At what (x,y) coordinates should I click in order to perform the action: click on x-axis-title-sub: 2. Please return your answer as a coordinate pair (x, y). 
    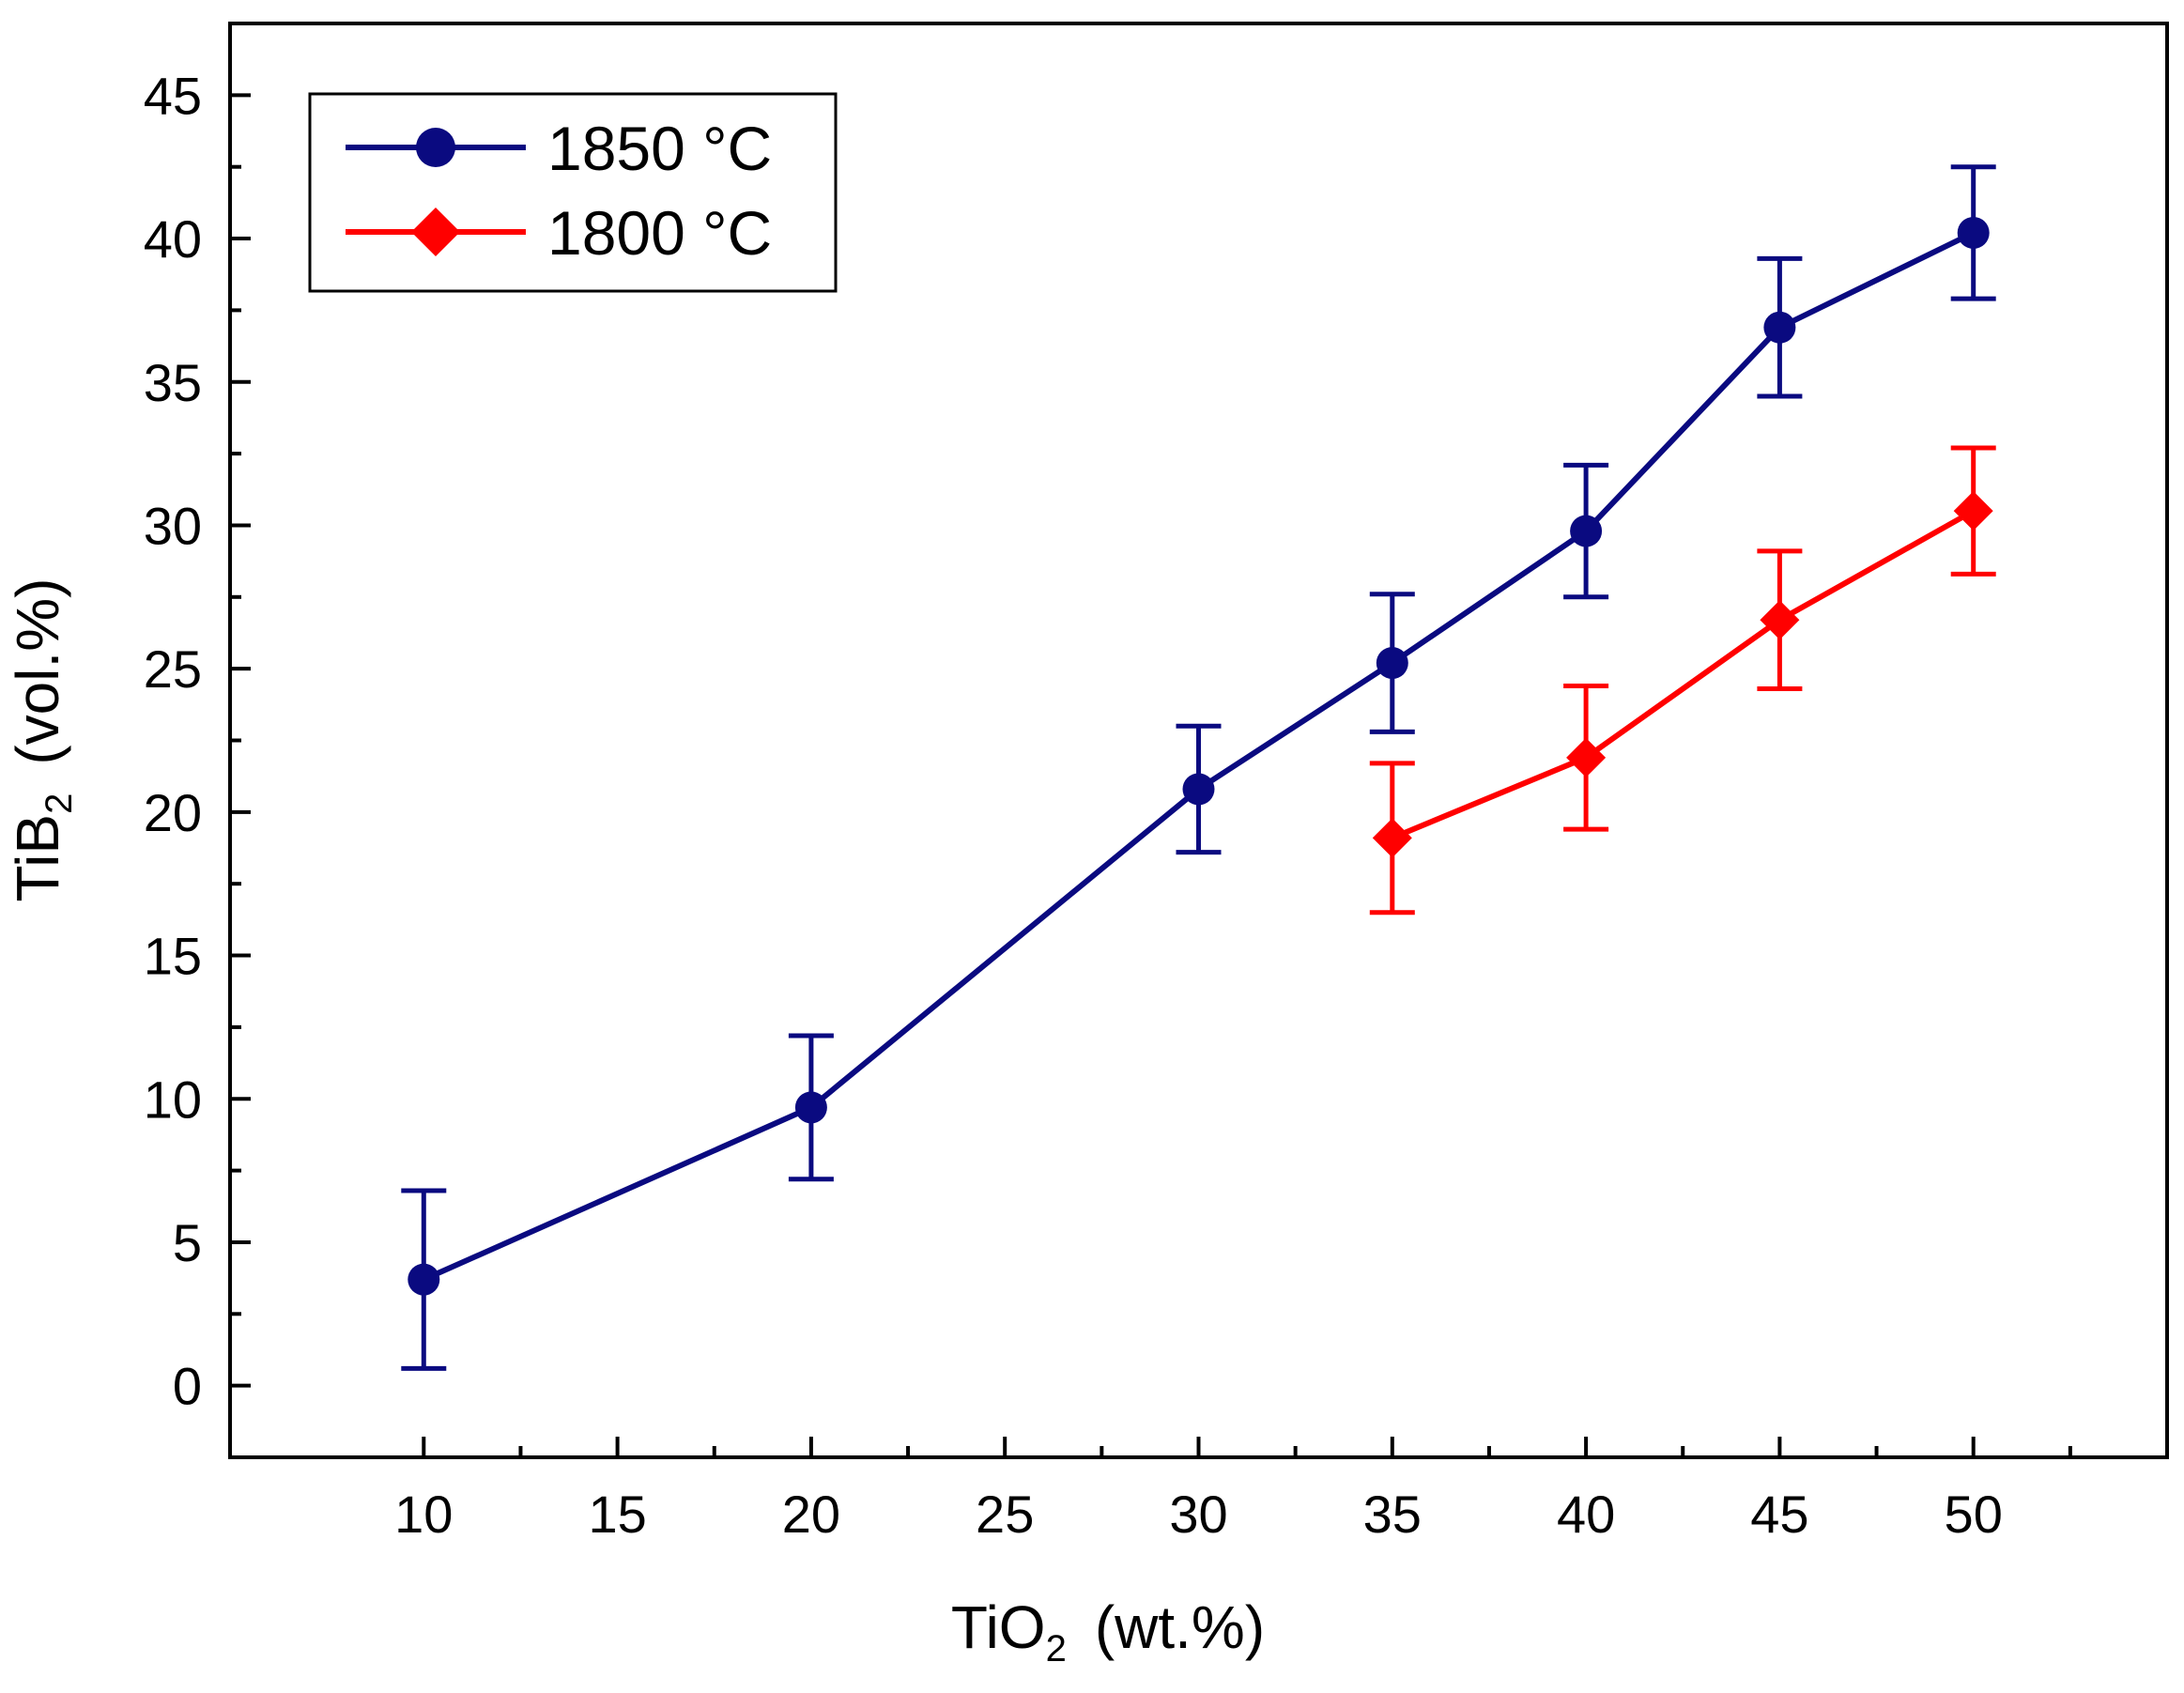
    Looking at the image, I should click on (1056, 1649).